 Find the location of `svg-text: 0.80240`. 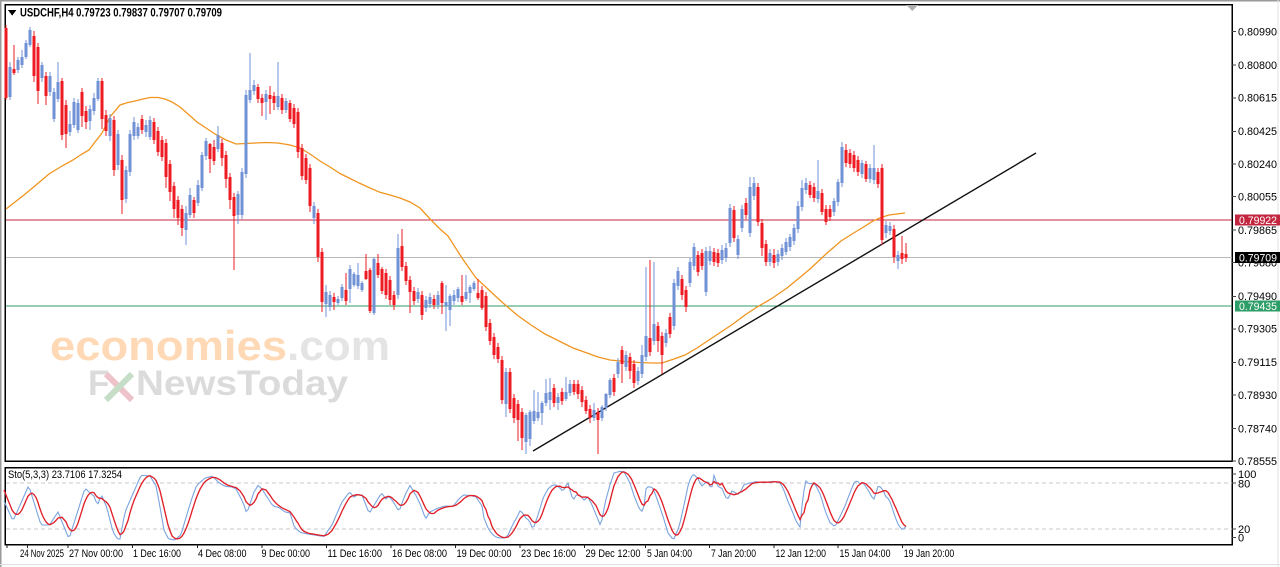

svg-text: 0.80240 is located at coordinates (1257, 165).